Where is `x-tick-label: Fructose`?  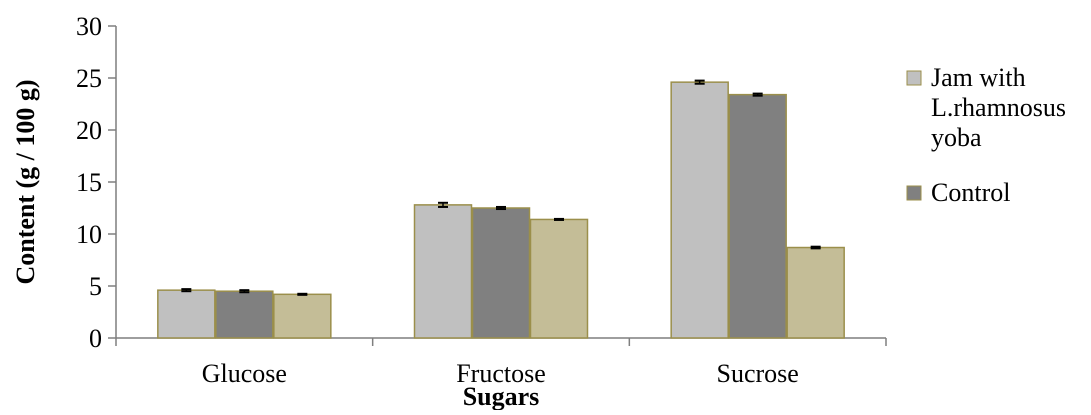 x-tick-label: Fructose is located at coordinates (501, 373).